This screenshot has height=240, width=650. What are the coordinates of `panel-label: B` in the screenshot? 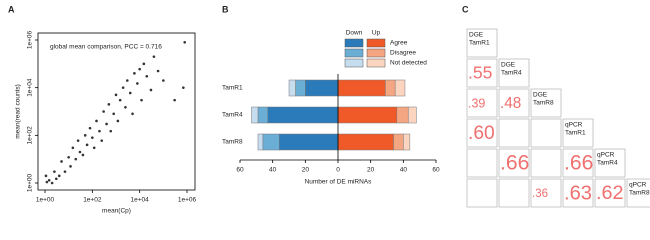 It's located at (225, 9).